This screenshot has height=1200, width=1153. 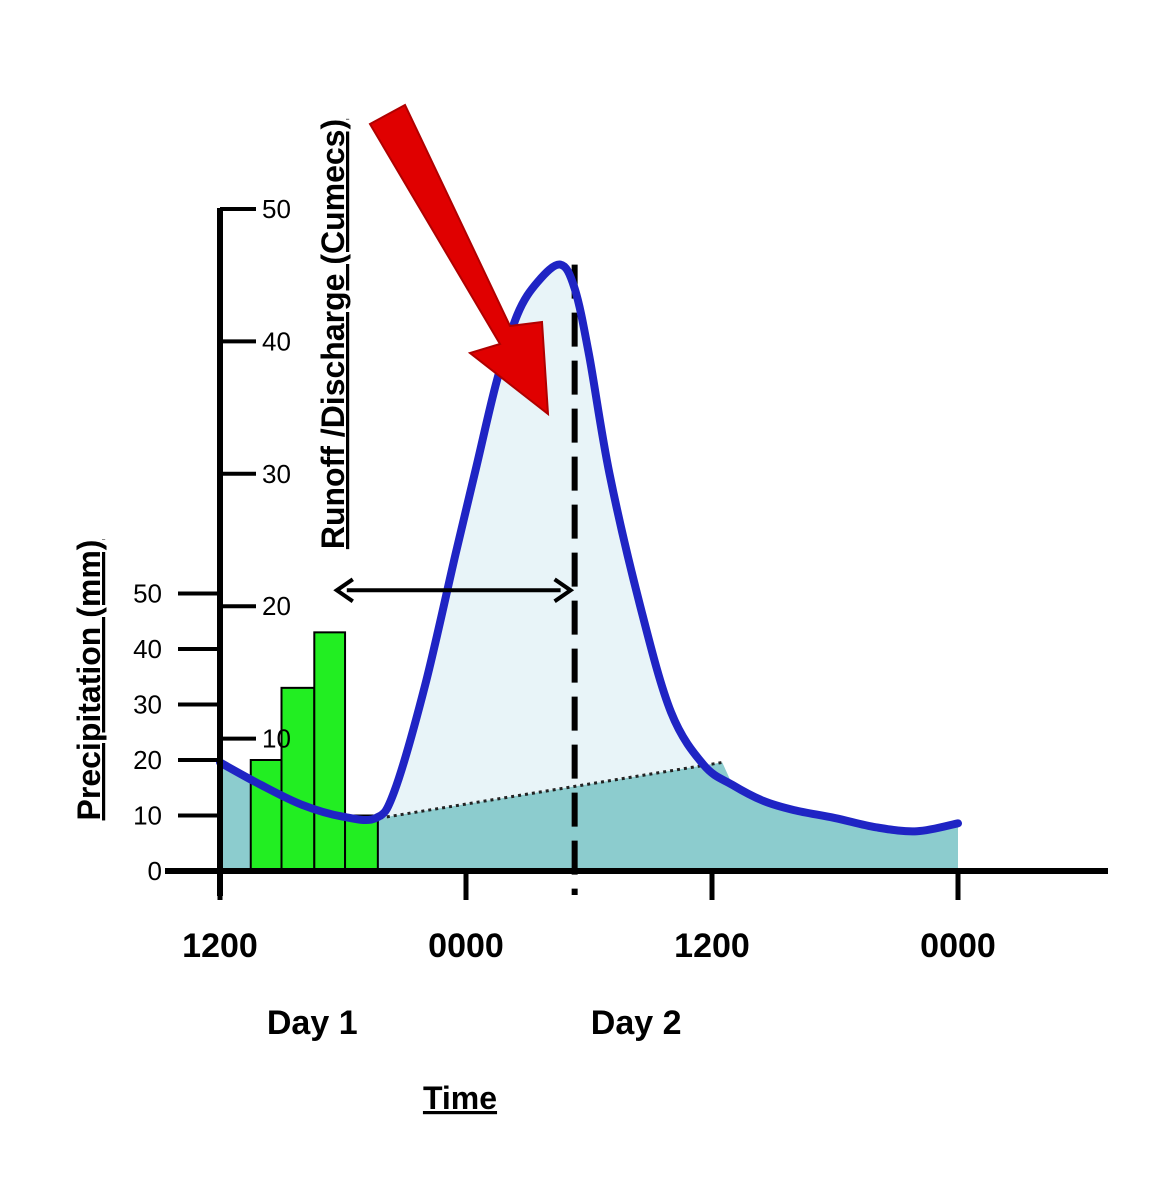 I want to click on lag-arrow-head-right, so click(x=564, y=590).